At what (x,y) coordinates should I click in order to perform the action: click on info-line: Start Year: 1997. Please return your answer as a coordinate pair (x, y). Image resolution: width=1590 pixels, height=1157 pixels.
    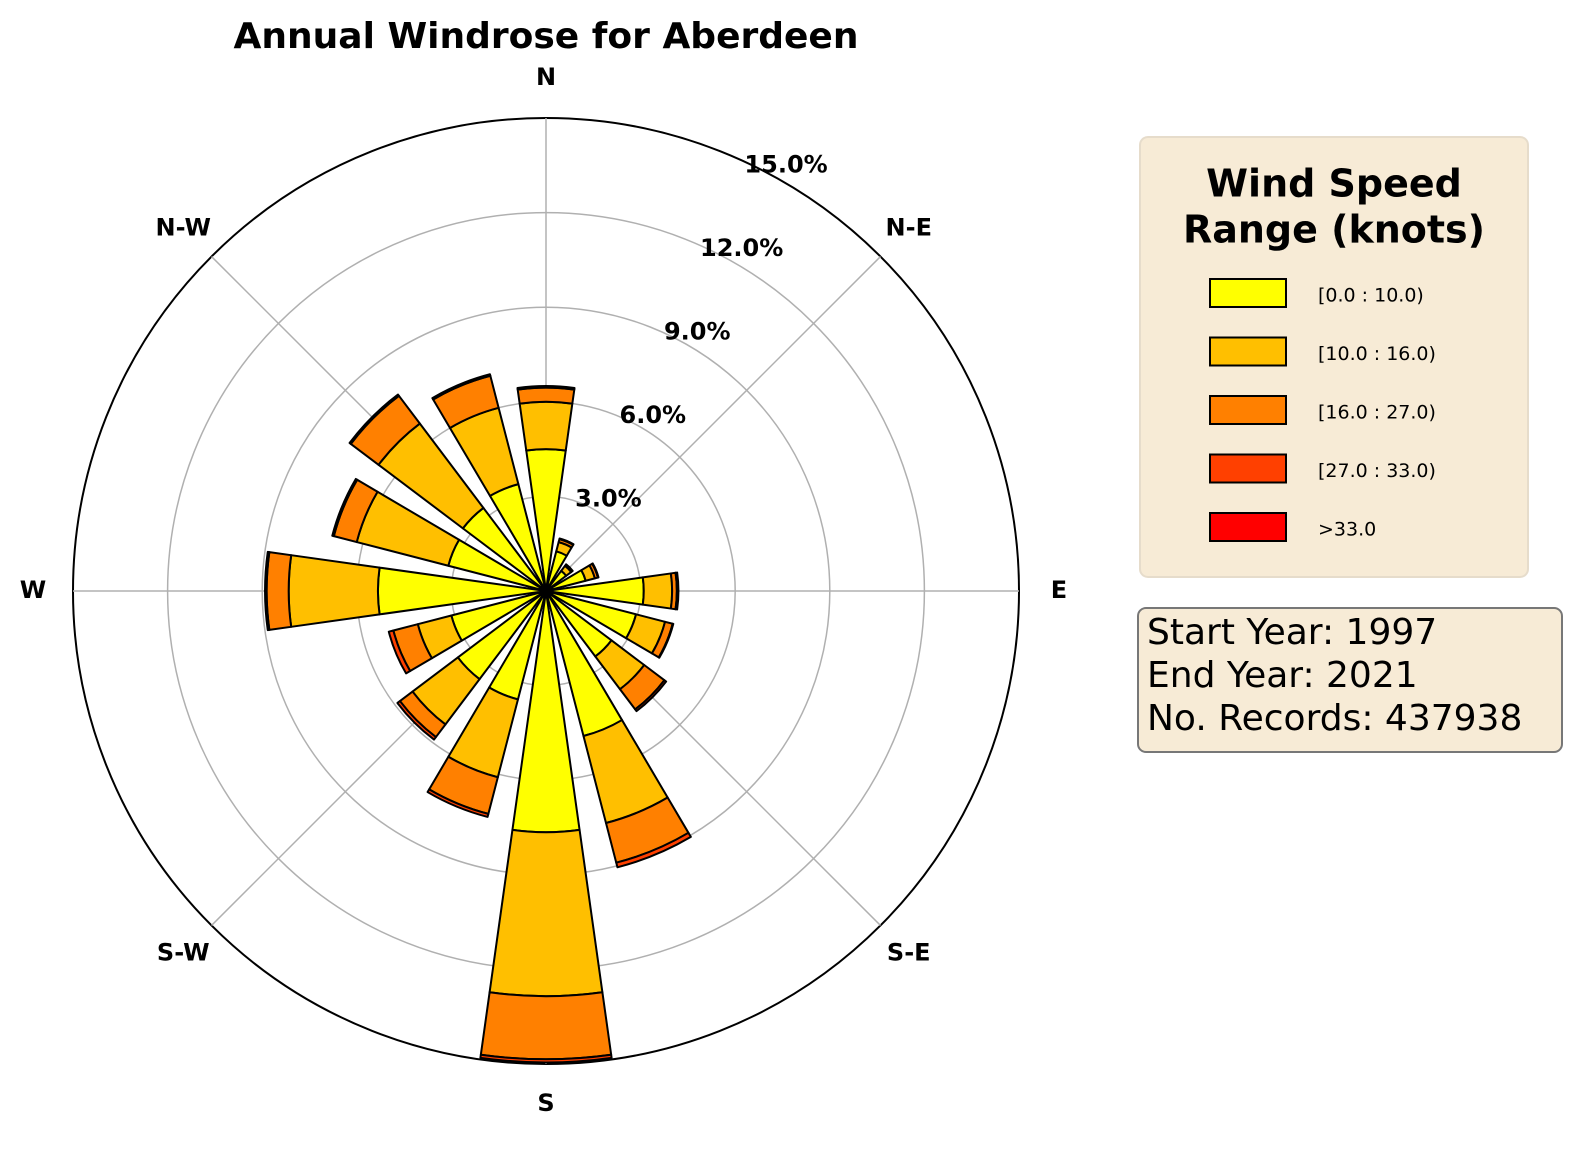
    Looking at the image, I should click on (1292, 632).